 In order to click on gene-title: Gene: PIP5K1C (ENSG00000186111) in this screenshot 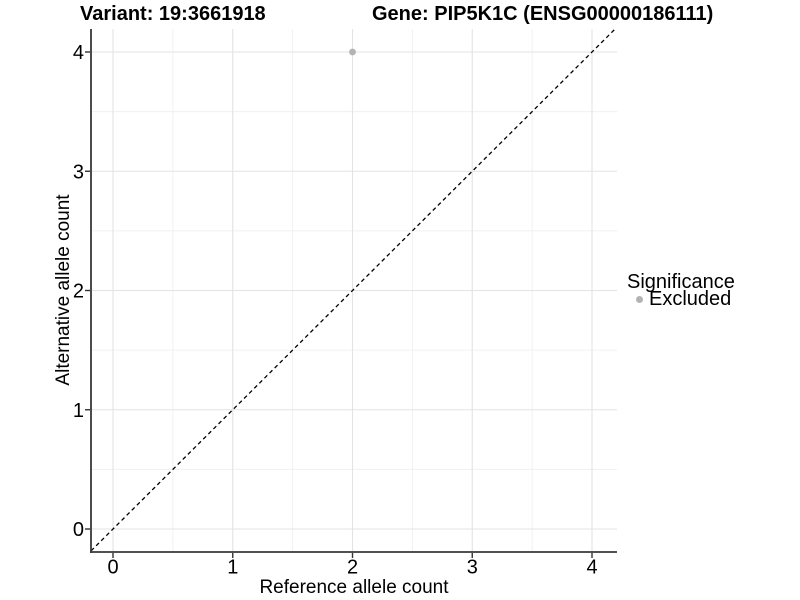, I will do `click(543, 14)`.